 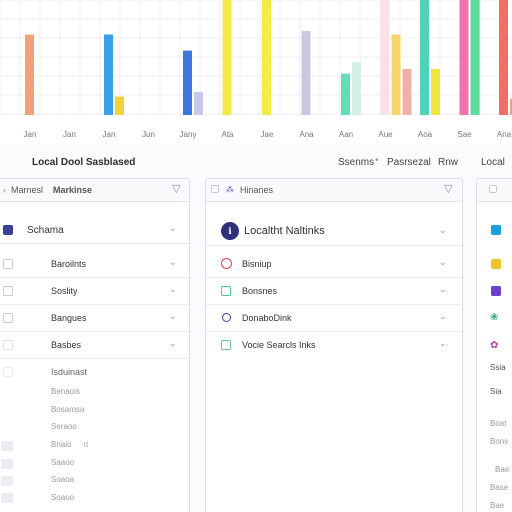 I want to click on left-header-chev: ‹, so click(x=4, y=190).